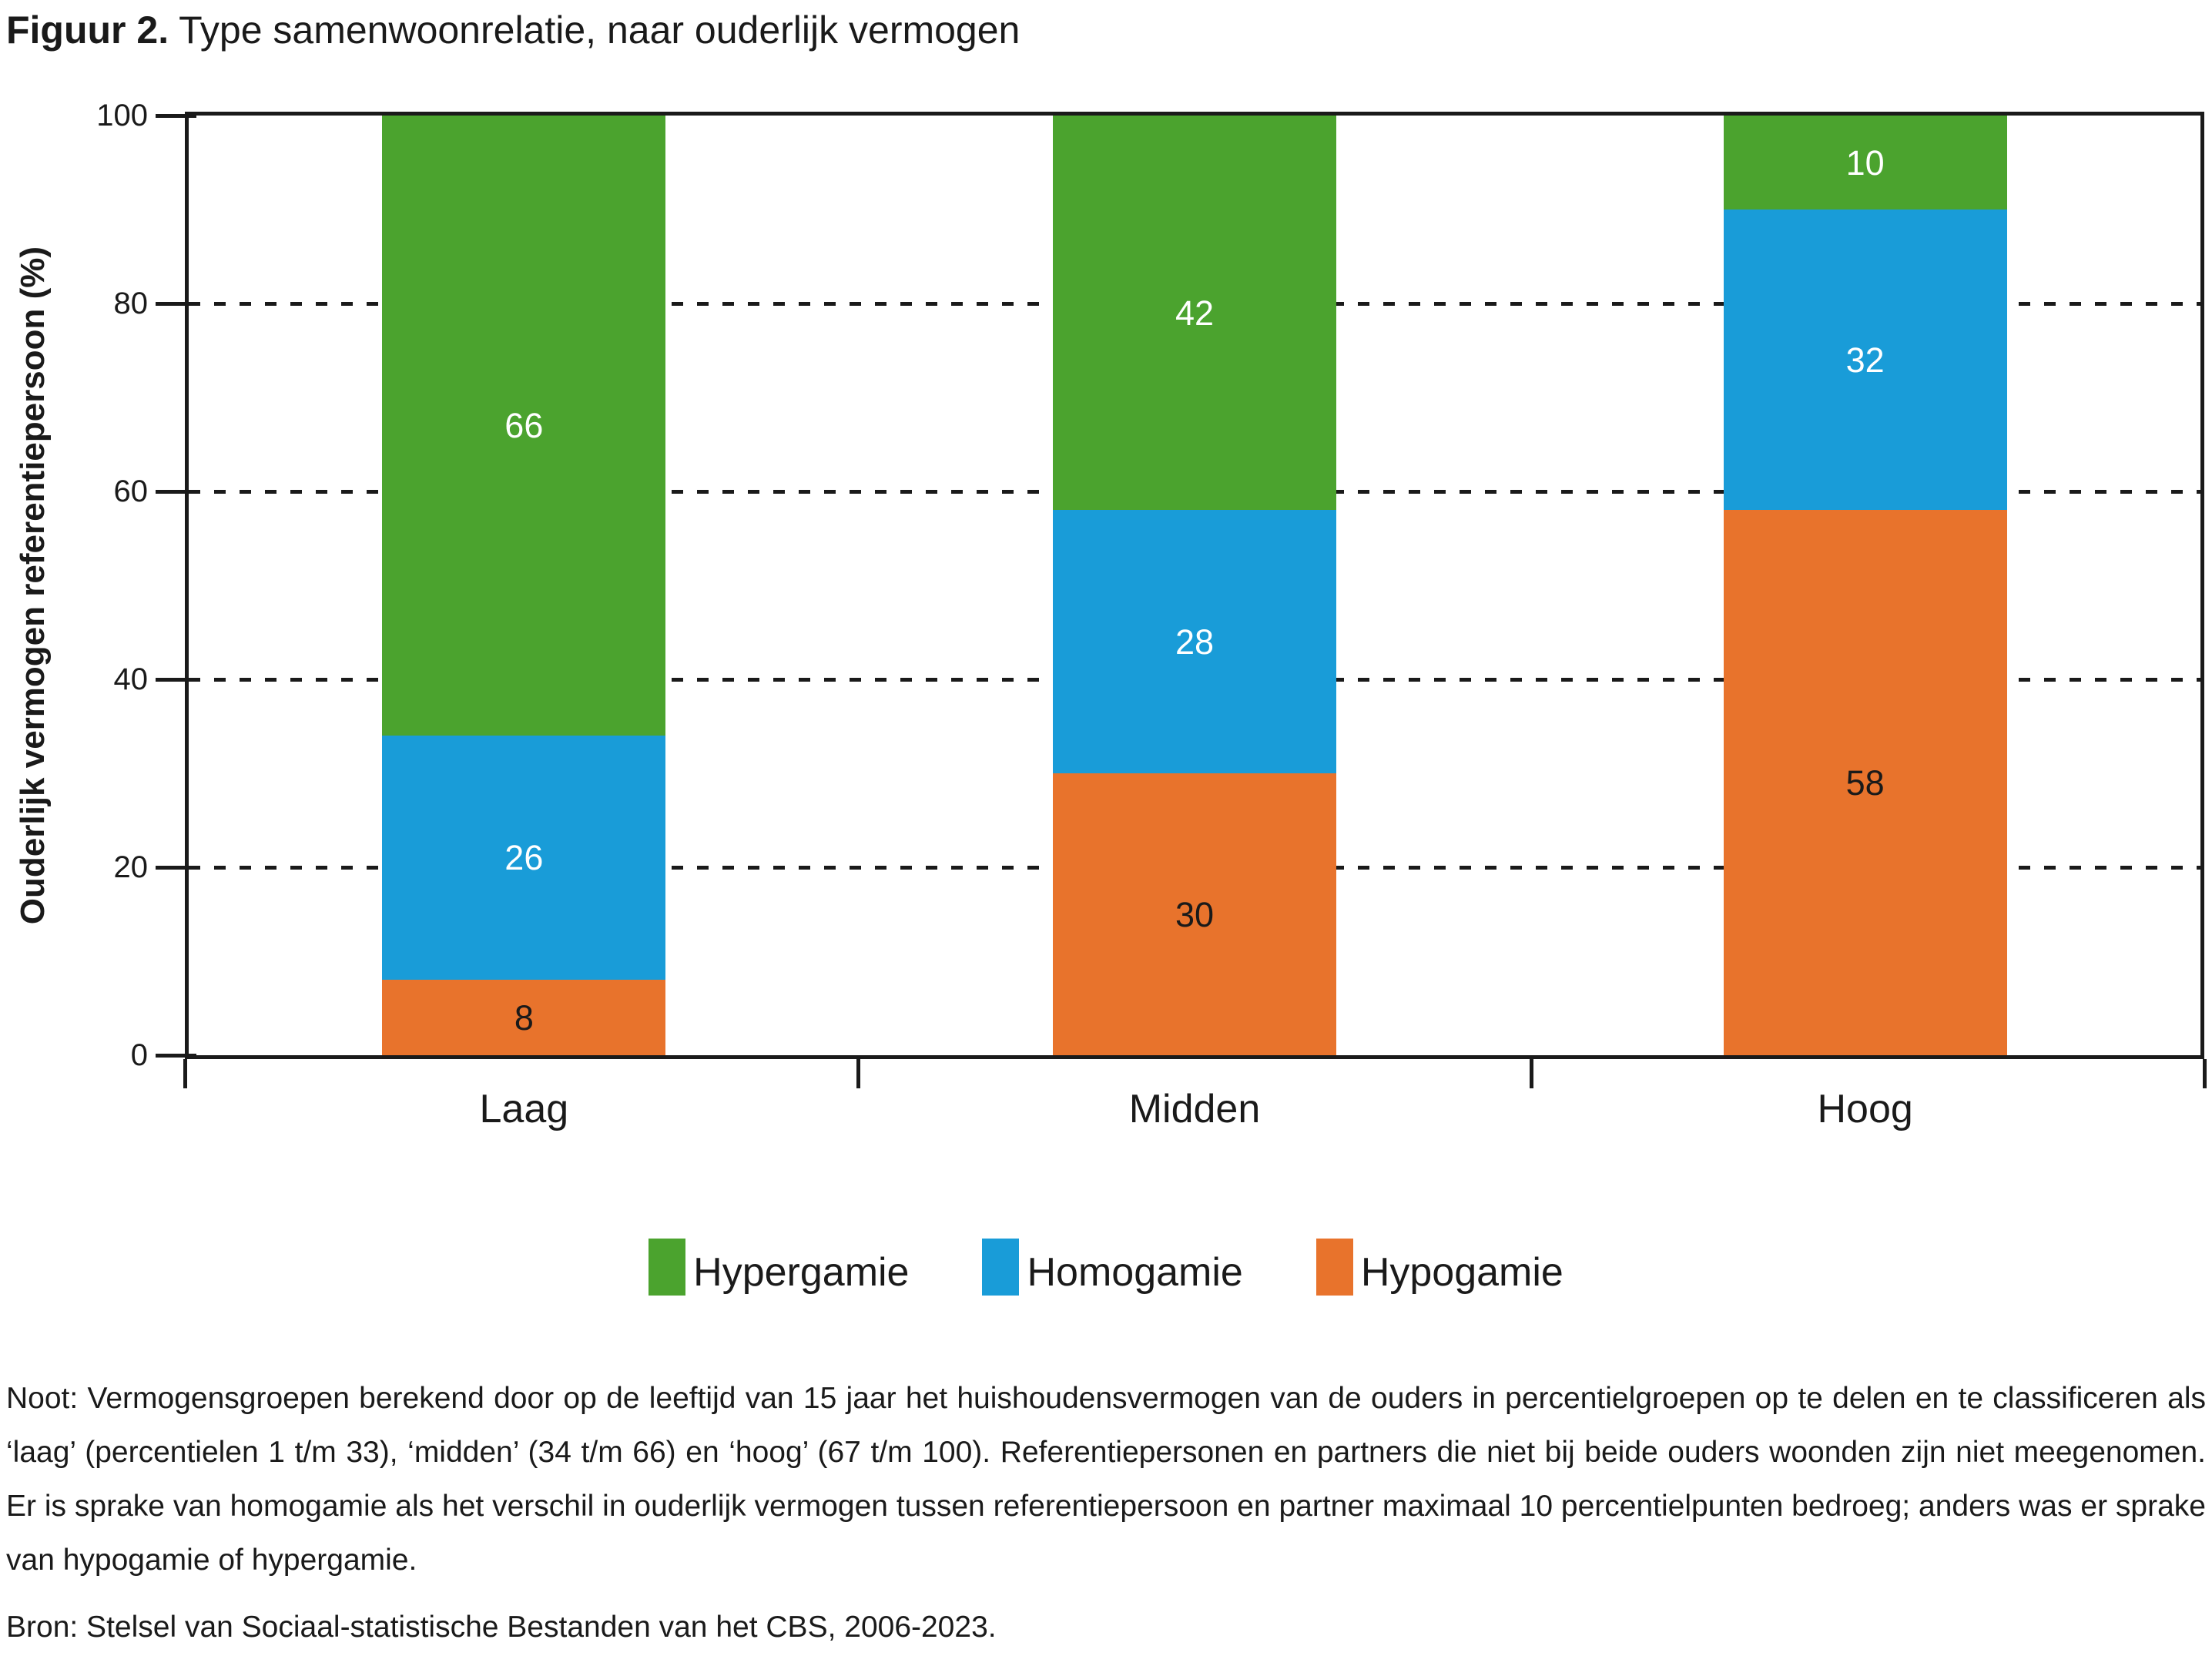  I want to click on legend-label-hypogamie: Hypogamie, so click(1461, 1272).